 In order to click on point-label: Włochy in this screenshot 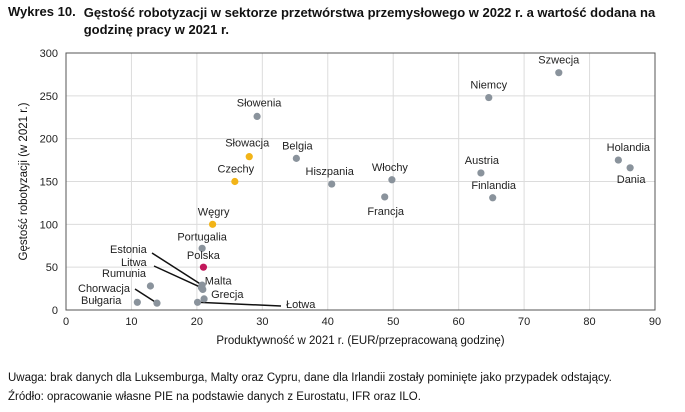, I will do `click(390, 168)`.